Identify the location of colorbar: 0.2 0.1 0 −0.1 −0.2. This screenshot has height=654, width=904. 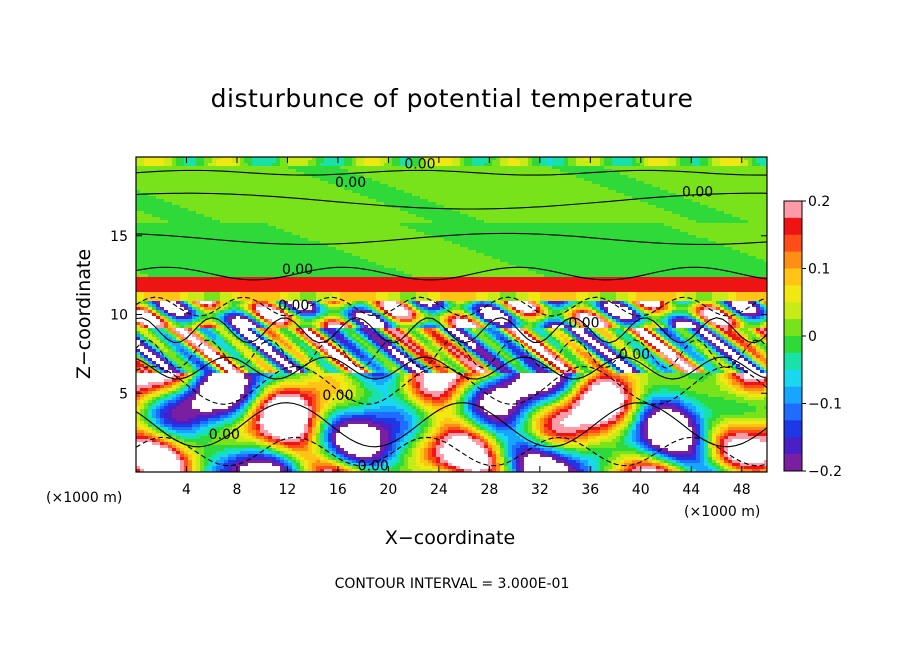
(812, 337).